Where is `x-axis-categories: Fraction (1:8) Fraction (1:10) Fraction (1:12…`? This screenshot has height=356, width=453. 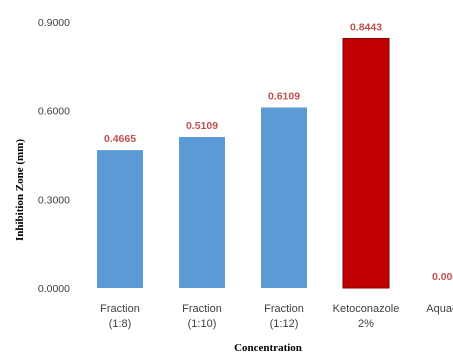 x-axis-categories: Fraction (1:8) Fraction (1:10) Fraction (1:12… is located at coordinates (276, 316).